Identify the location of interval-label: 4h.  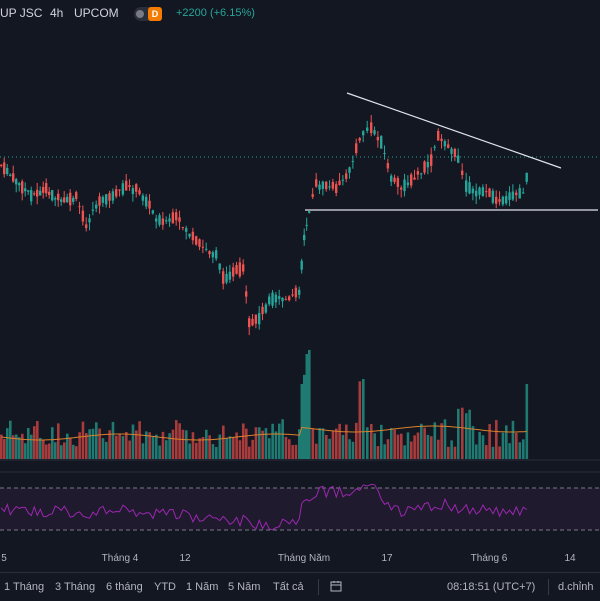
(57, 13).